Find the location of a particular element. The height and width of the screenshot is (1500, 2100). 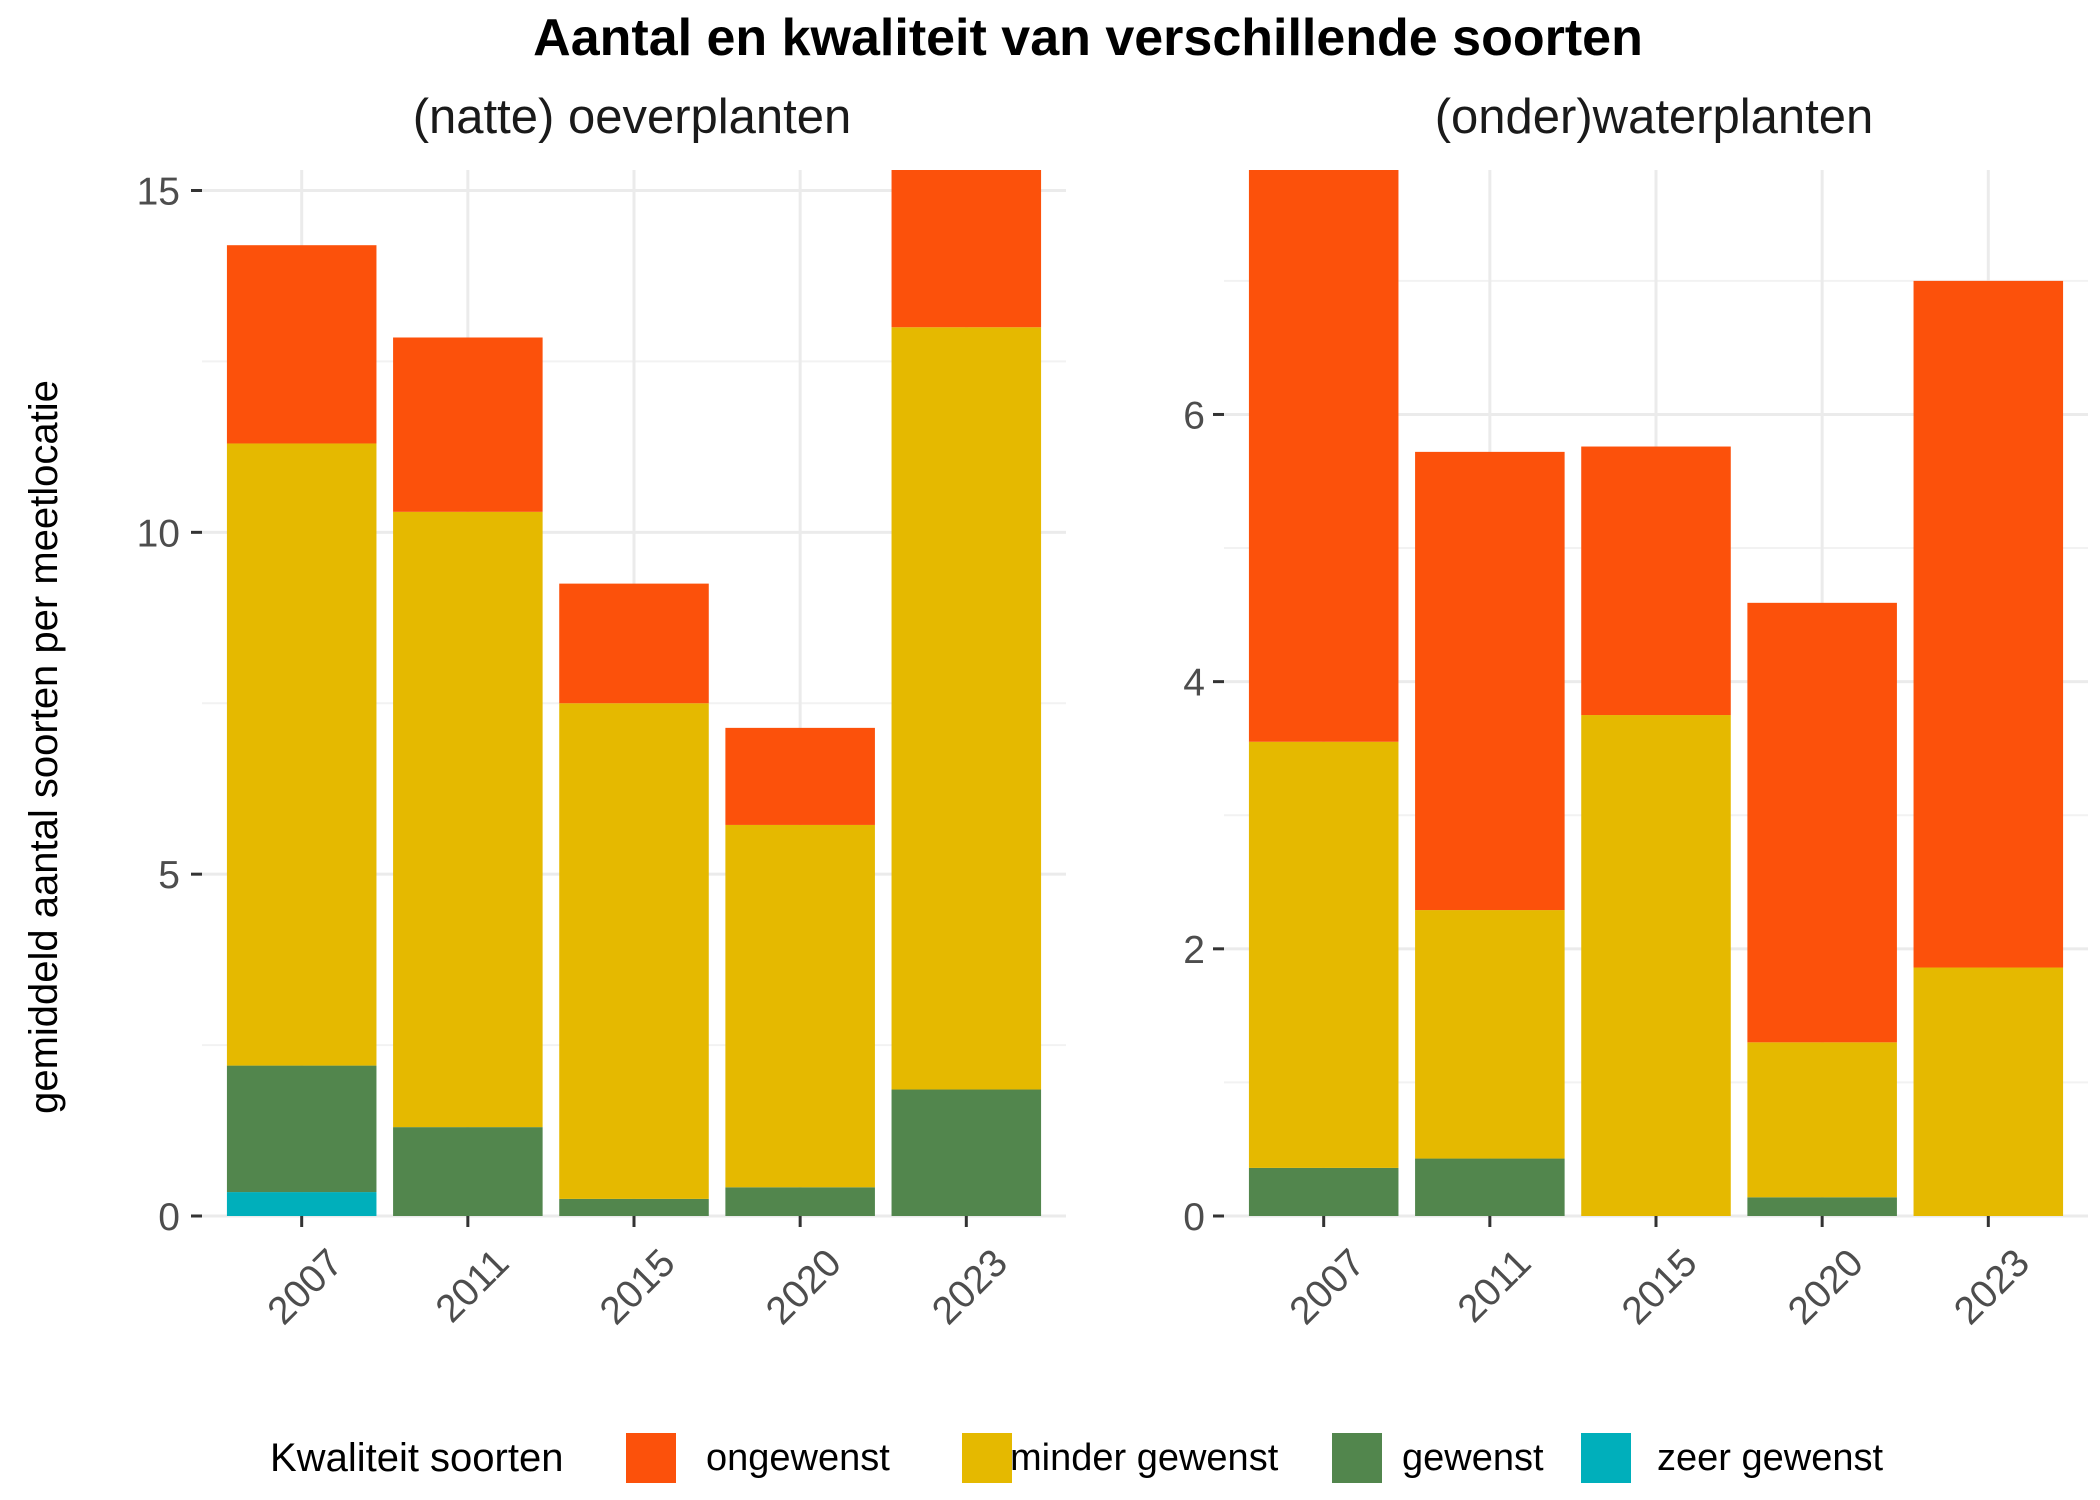

legend-swatch-ongewenst is located at coordinates (651, 1458).